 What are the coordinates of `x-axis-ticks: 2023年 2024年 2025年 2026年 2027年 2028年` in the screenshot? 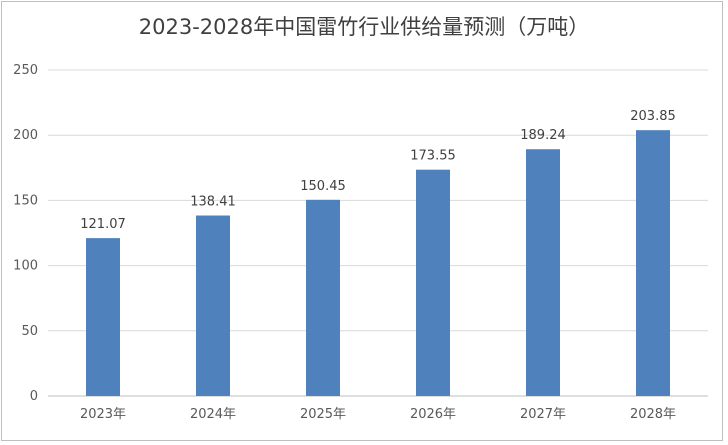 It's located at (378, 414).